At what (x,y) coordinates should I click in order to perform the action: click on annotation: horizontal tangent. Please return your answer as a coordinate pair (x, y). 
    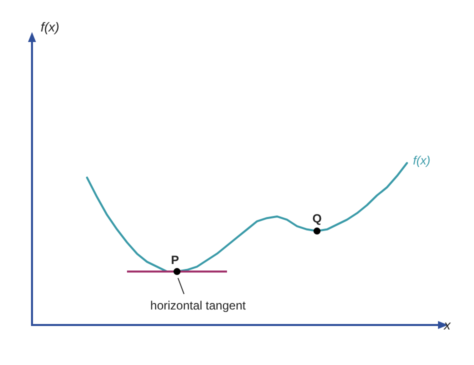
    Looking at the image, I should click on (198, 305).